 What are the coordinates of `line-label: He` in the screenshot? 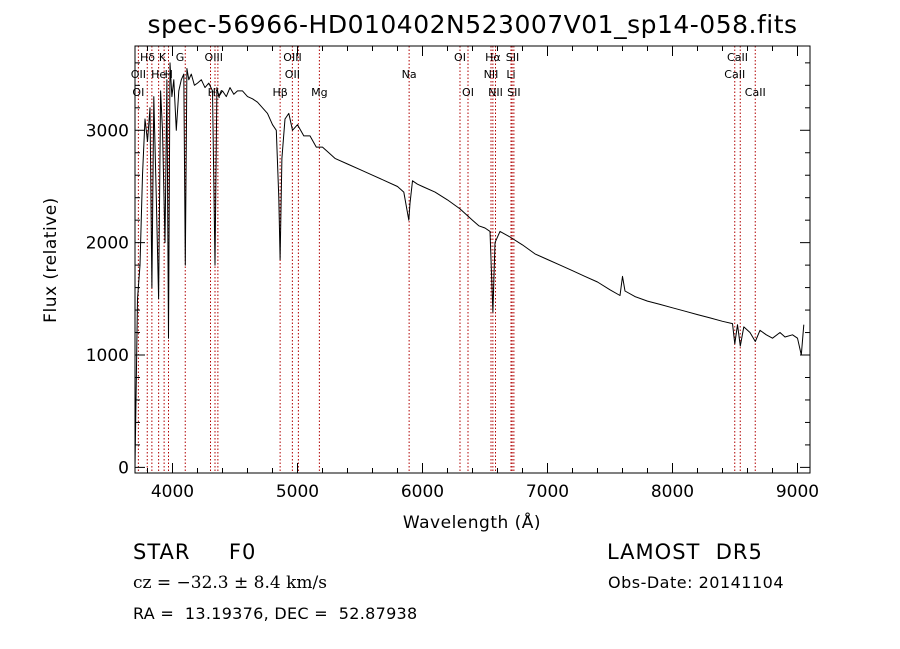 It's located at (158, 74).